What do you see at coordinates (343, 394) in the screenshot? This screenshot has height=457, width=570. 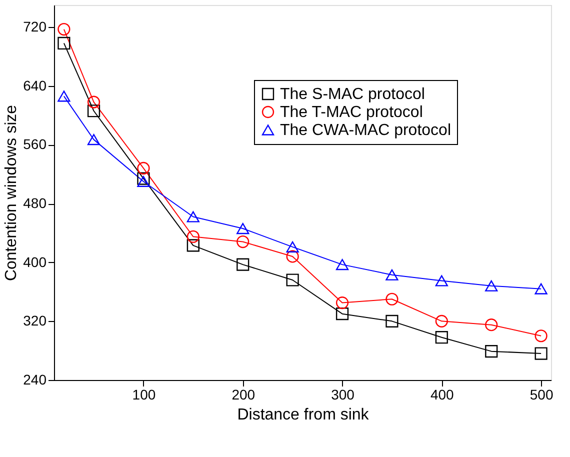 I see `x-tick-label: 300` at bounding box center [343, 394].